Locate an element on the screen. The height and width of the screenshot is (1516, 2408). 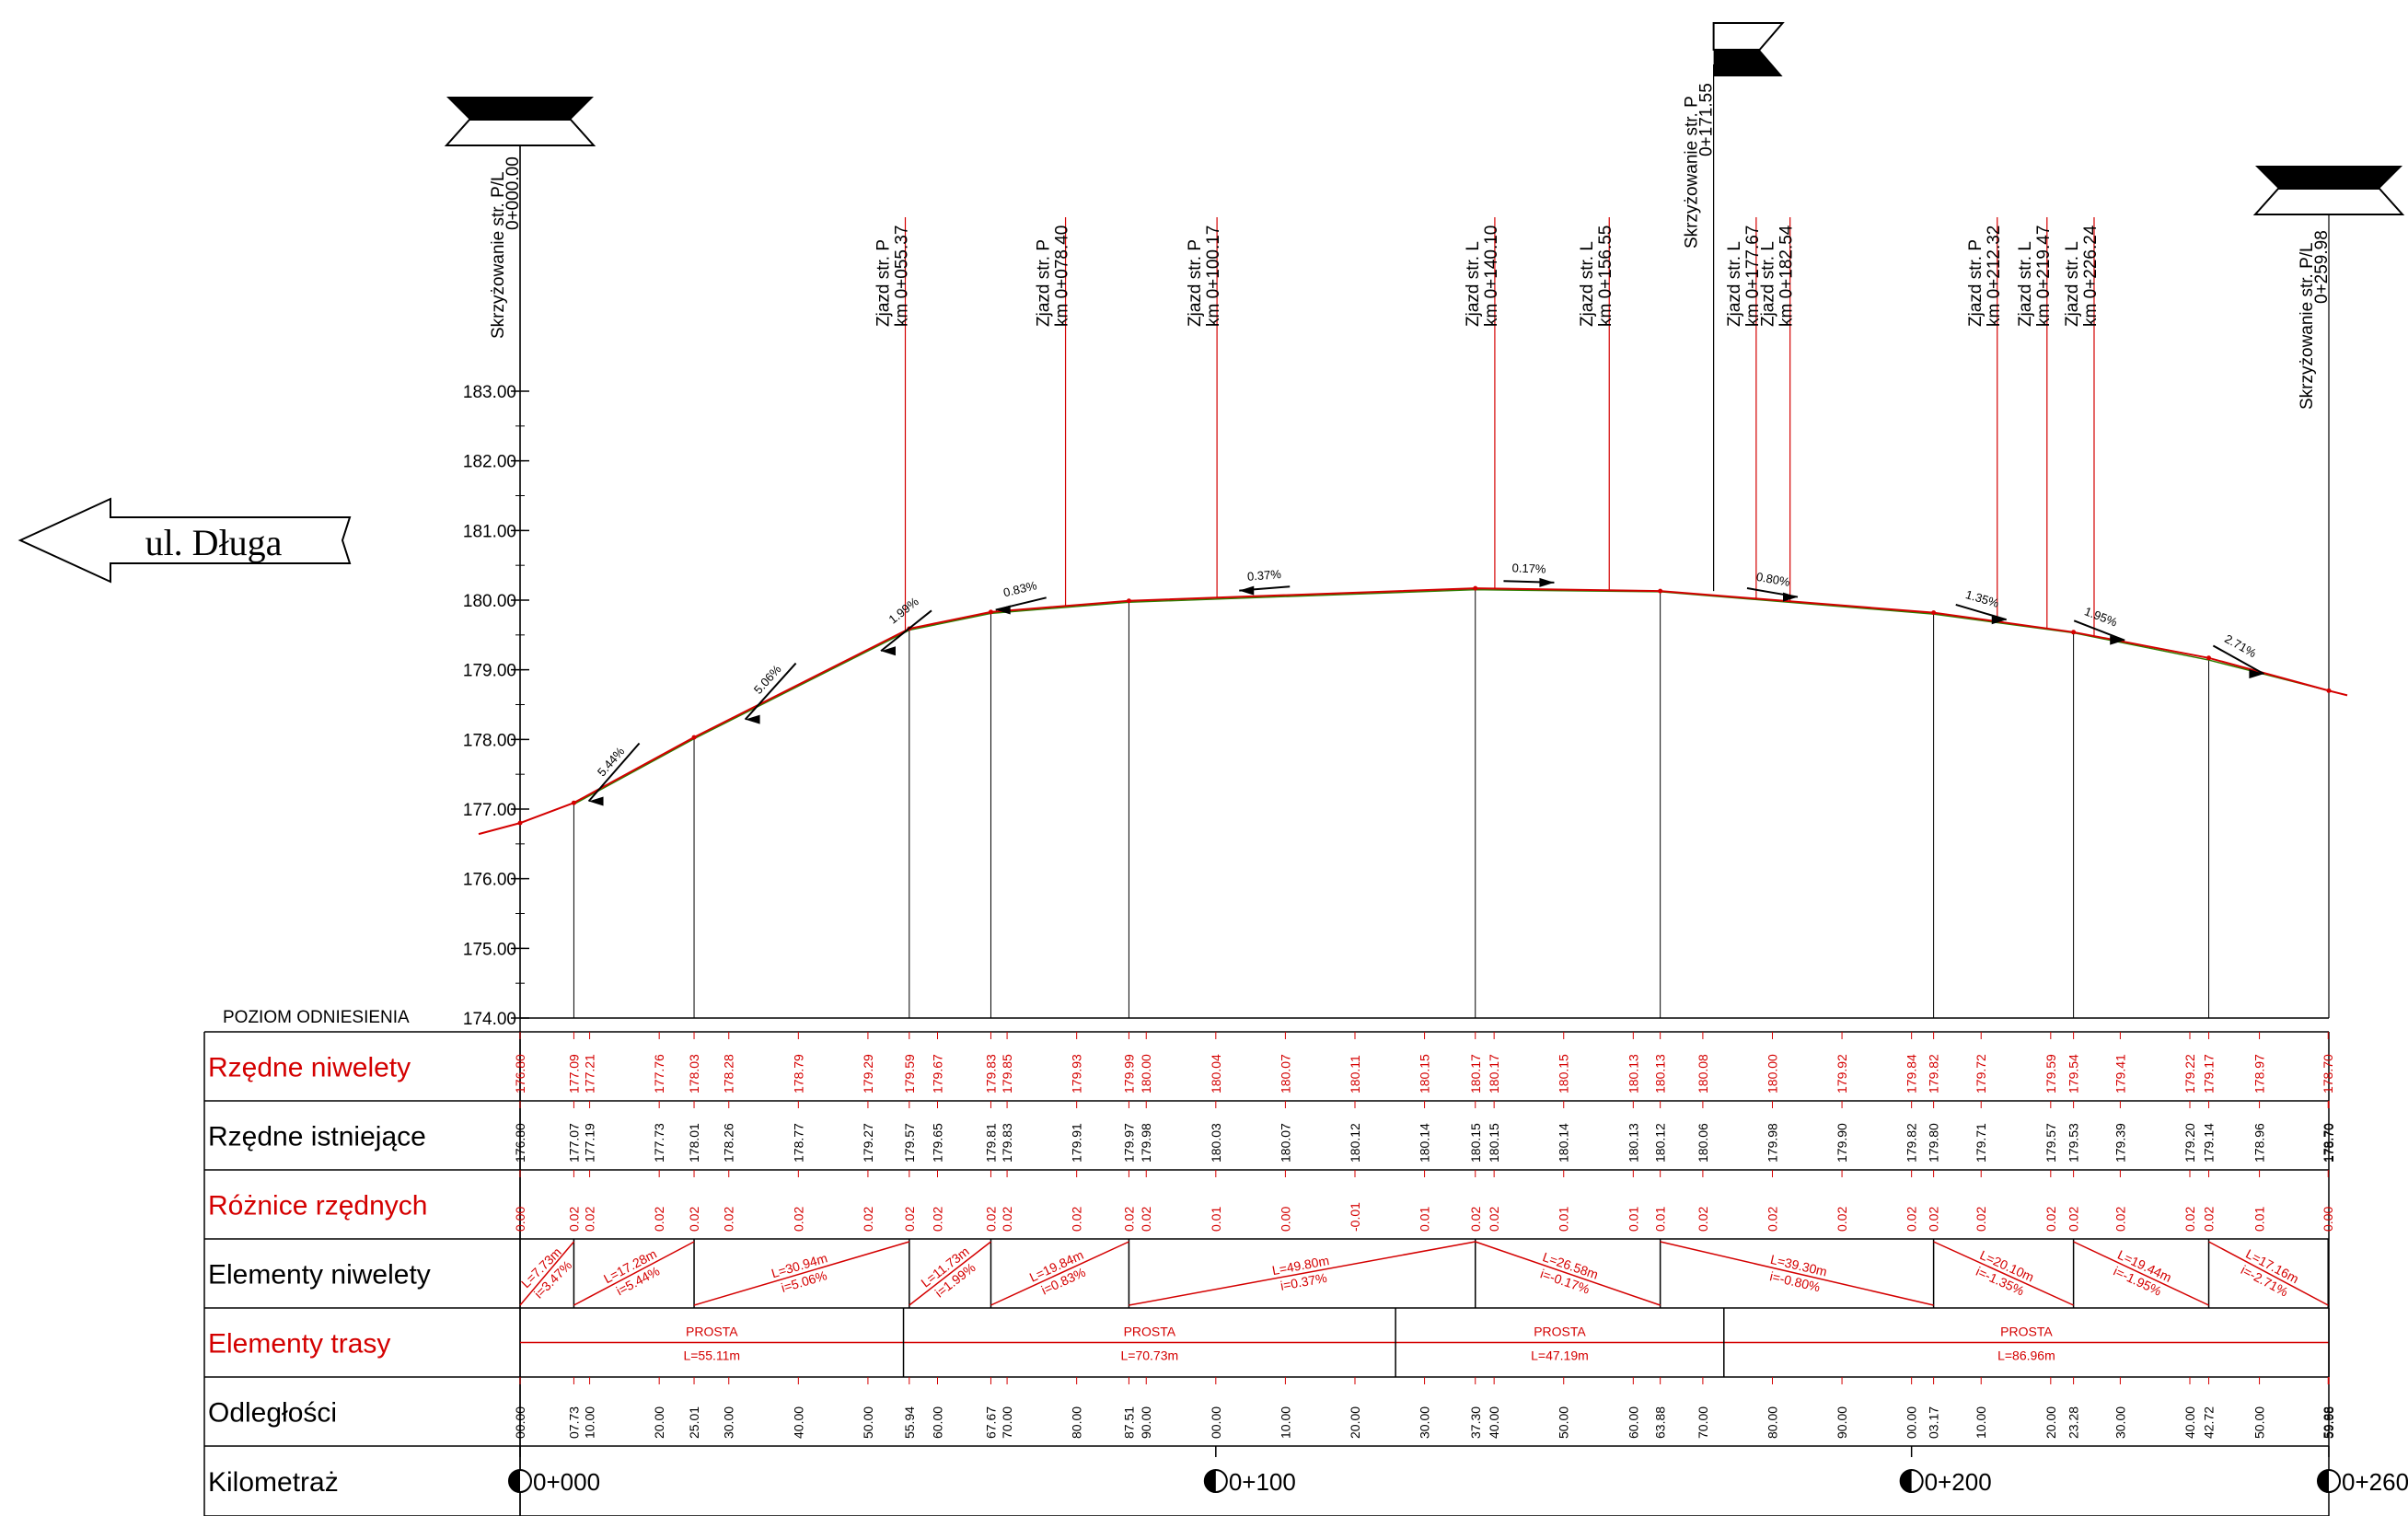
table-row-label: Rzędne niwelety is located at coordinates (309, 1068).